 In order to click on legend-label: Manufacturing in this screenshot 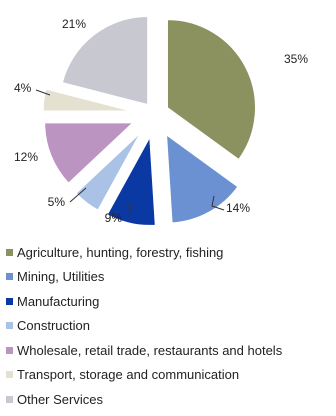, I will do `click(58, 301)`.